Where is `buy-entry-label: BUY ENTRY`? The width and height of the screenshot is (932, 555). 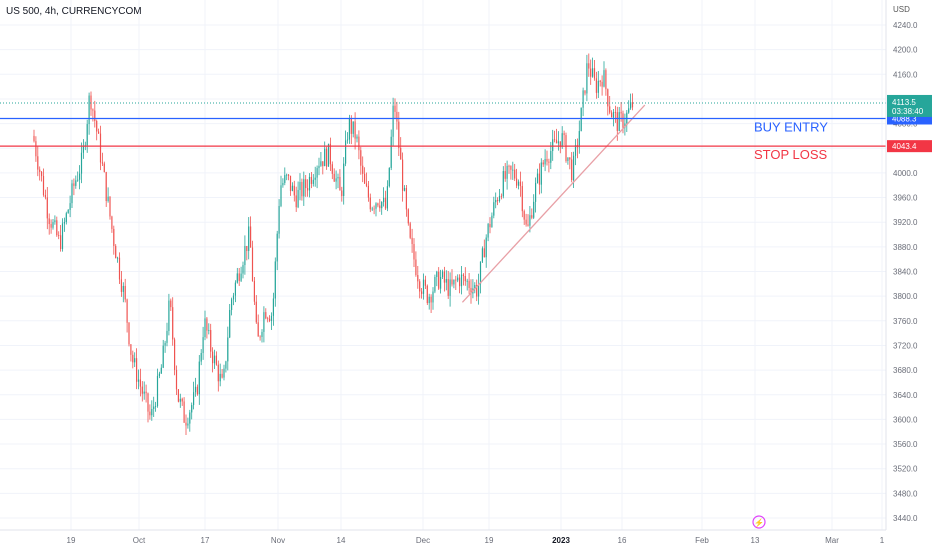
buy-entry-label: BUY ENTRY is located at coordinates (791, 126).